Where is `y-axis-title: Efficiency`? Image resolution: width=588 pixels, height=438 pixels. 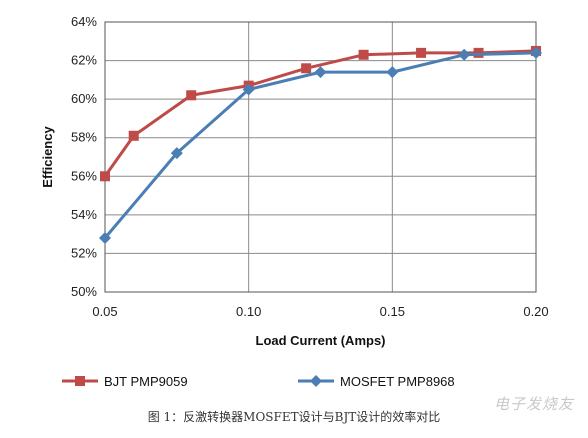 y-axis-title: Efficiency is located at coordinates (47, 157).